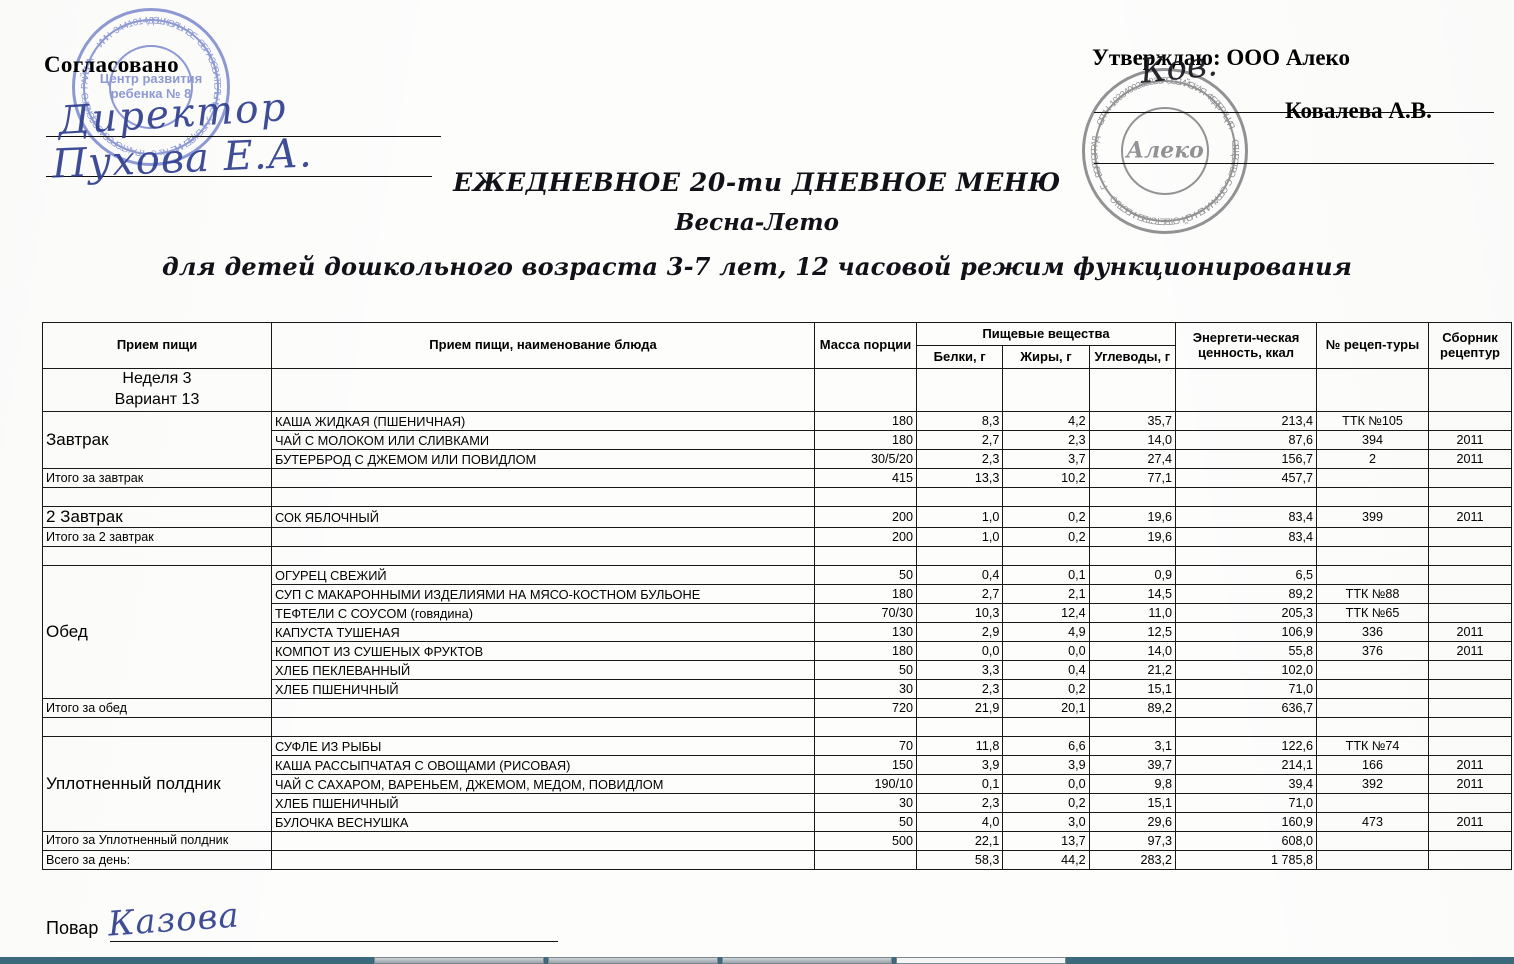 The width and height of the screenshot is (1514, 964). I want to click on fat-cell: 3,7, so click(1046, 459).